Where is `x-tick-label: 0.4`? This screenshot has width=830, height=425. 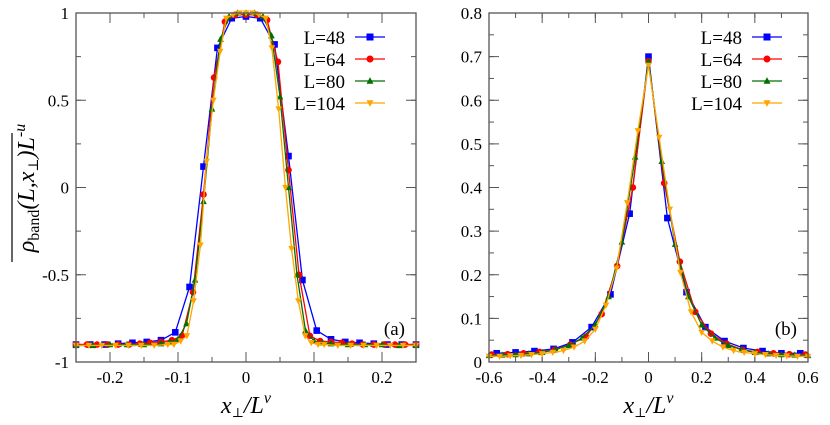
x-tick-label: 0.4 is located at coordinates (755, 377).